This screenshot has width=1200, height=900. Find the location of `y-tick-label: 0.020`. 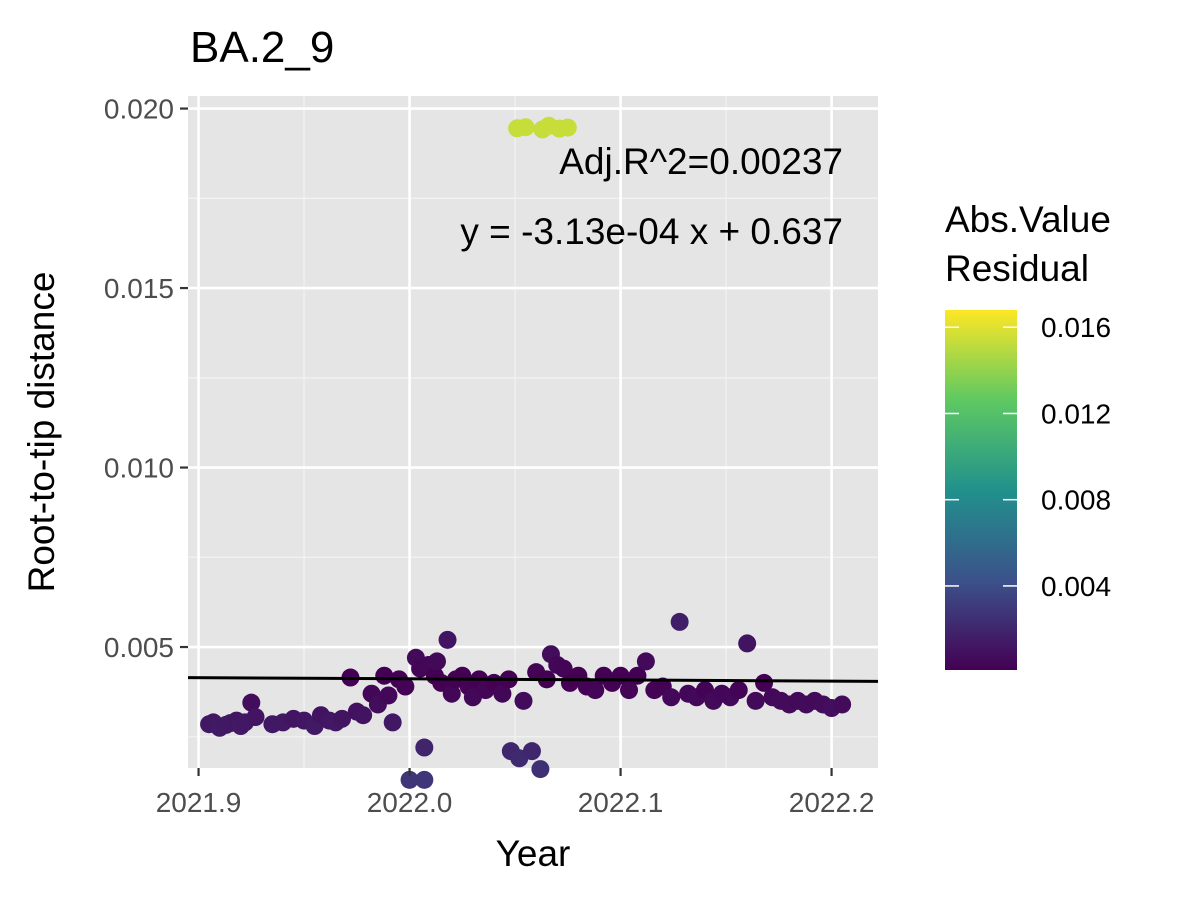

y-tick-label: 0.020 is located at coordinates (139, 109).